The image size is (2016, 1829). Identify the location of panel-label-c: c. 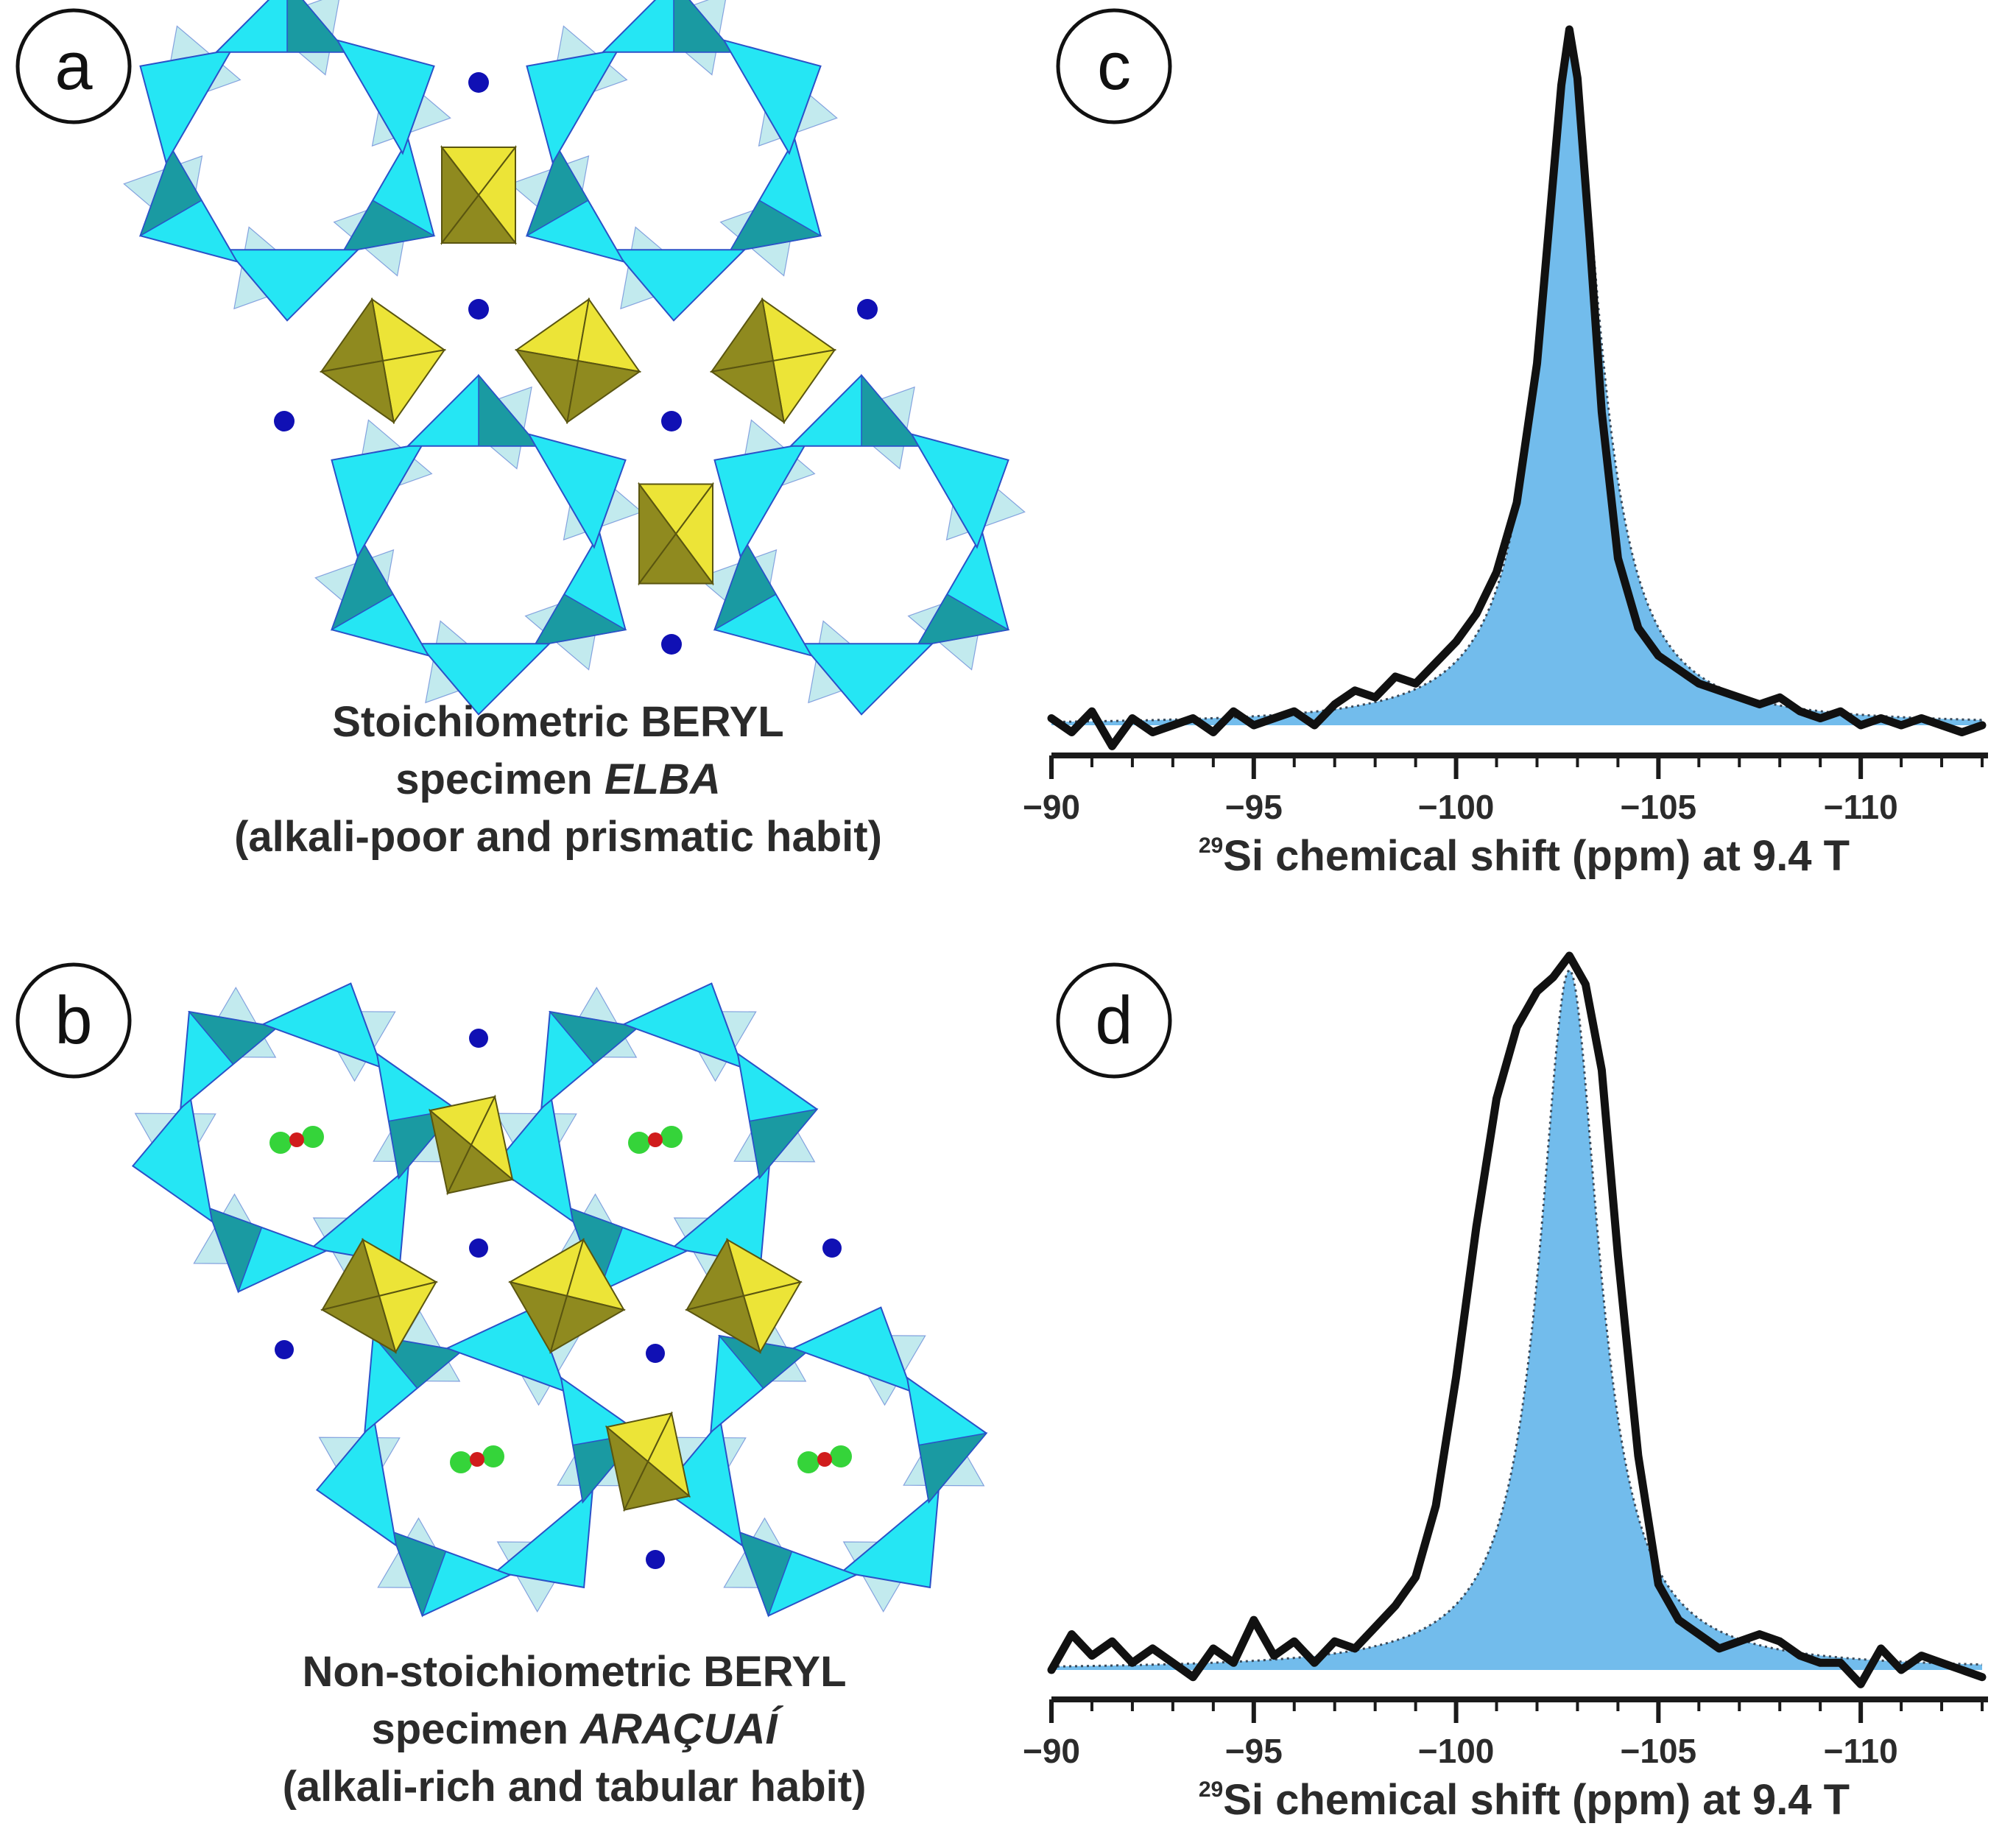
(1114, 66).